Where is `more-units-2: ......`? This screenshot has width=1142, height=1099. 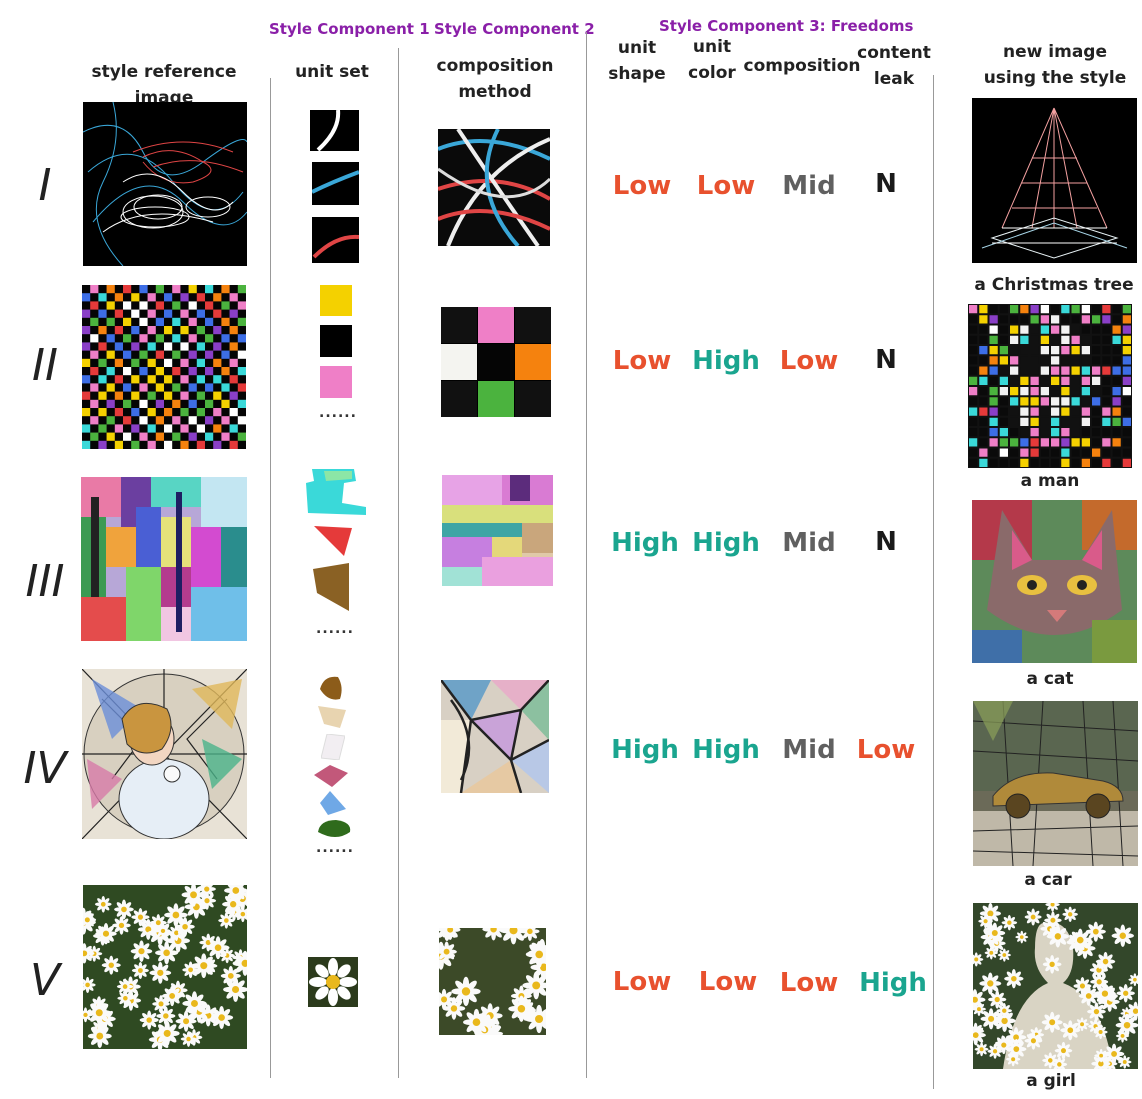
more-units-2: ...... is located at coordinates (338, 413).